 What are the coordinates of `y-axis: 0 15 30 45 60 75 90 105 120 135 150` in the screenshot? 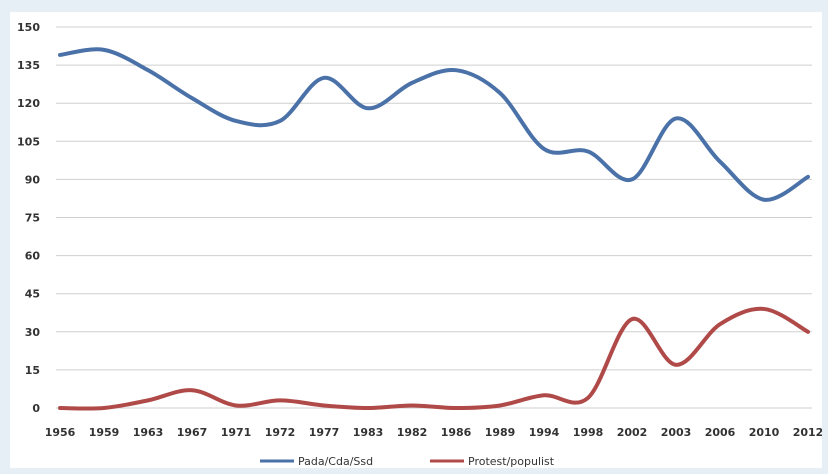 It's located at (28, 218).